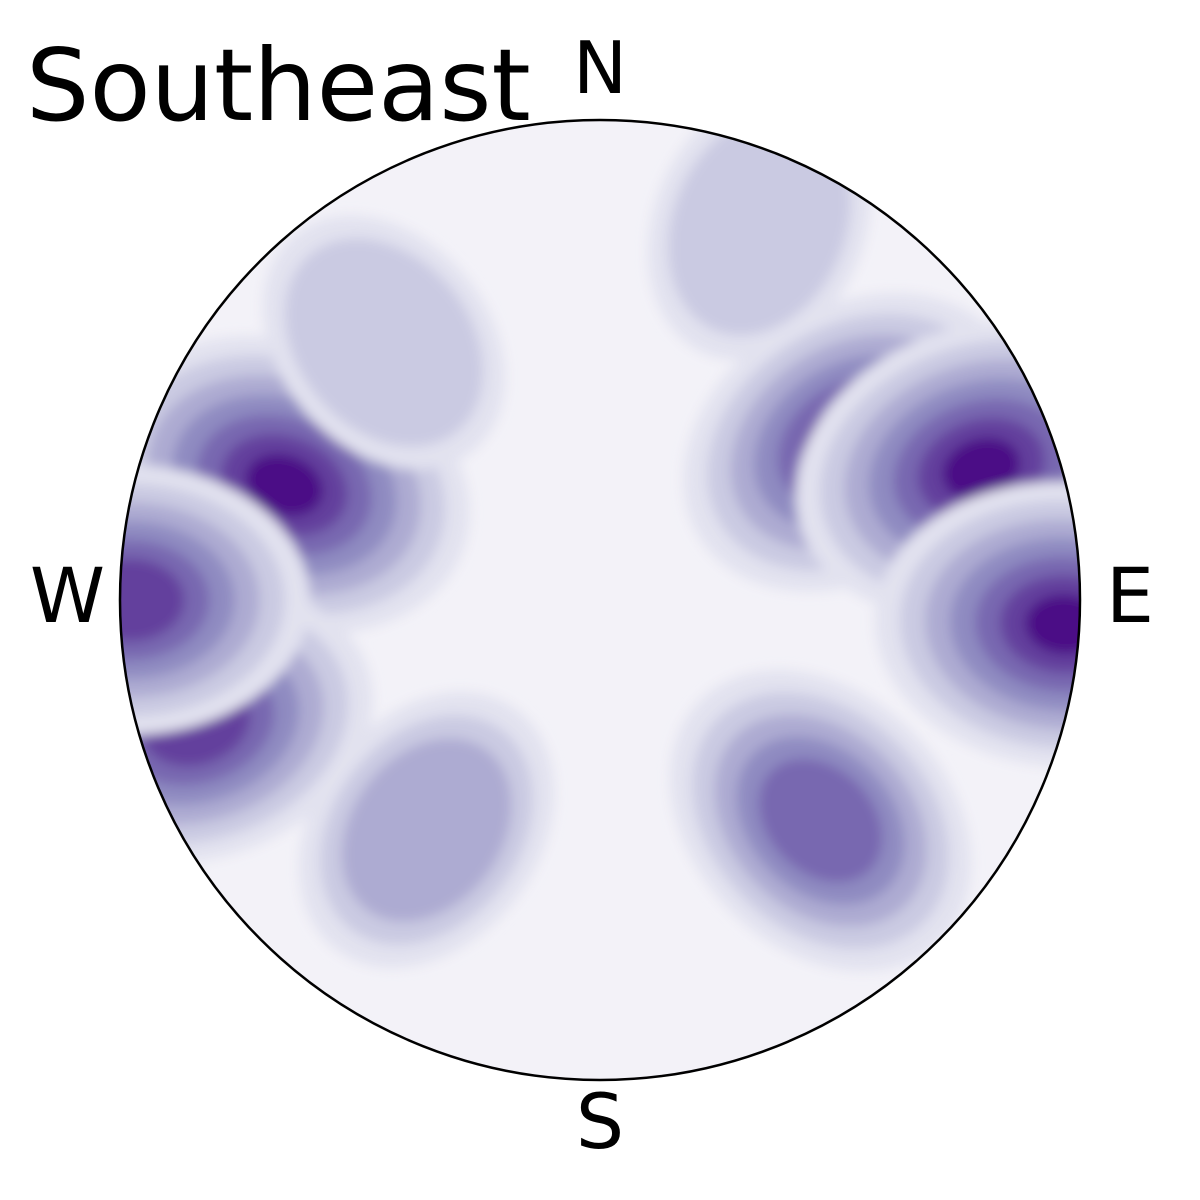 This screenshot has width=1200, height=1200. I want to click on north-label: N, so click(600, 68).